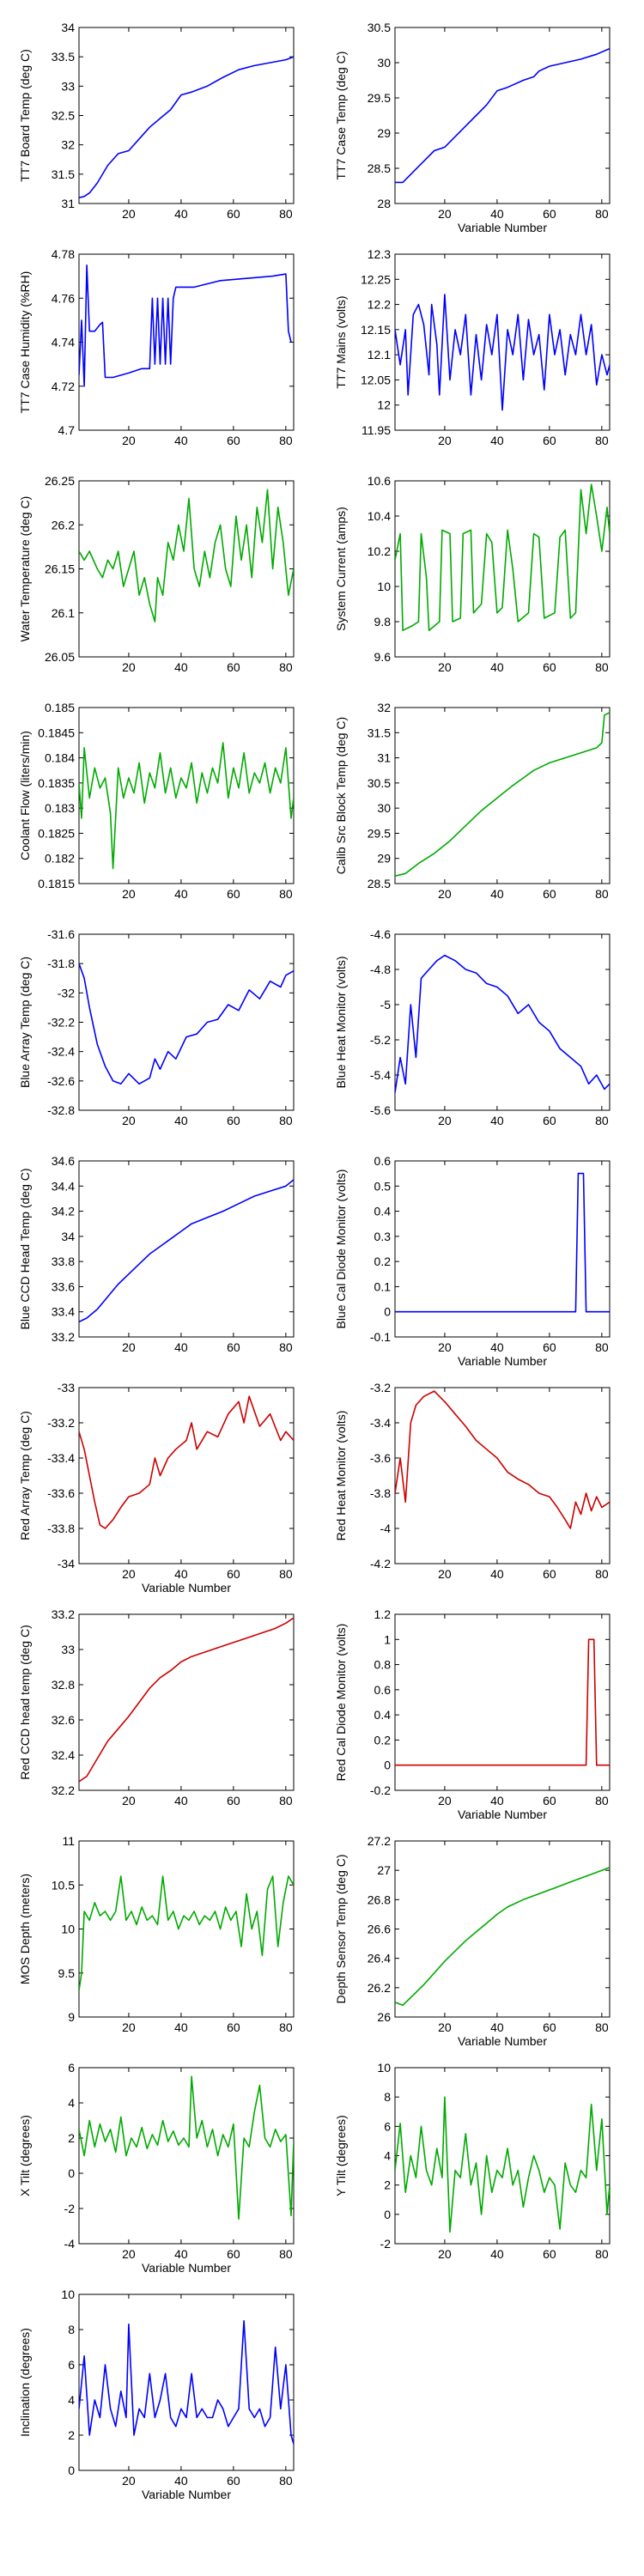 Image resolution: width=644 pixels, height=2576 pixels. I want to click on y-axis-label: Red Array Temp (deg C), so click(25, 1475).